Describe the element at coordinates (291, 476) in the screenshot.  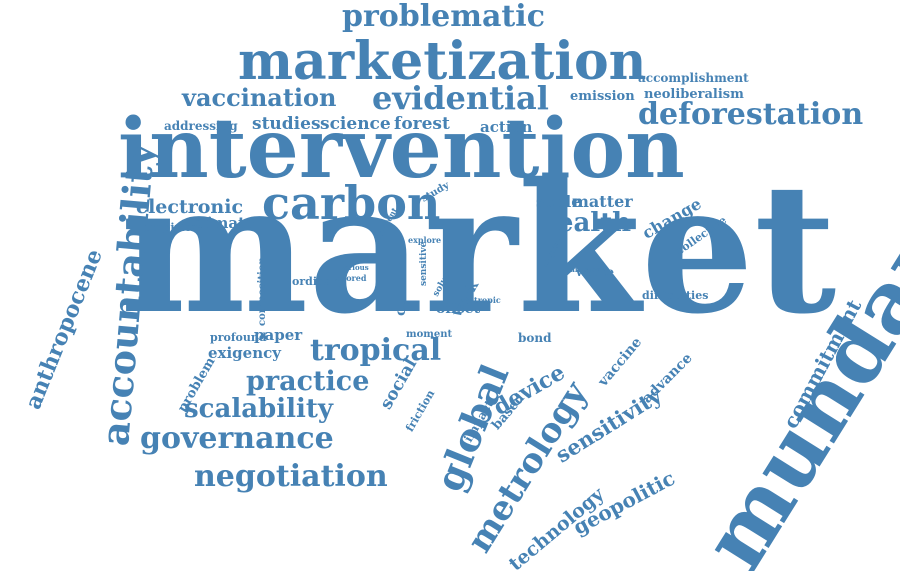
I see `cloud-word: negotiation` at that location.